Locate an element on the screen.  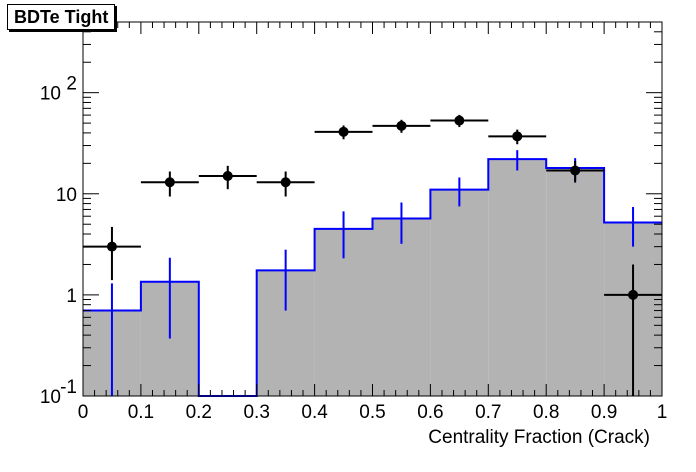
x-tick-label: 0.3 is located at coordinates (256, 412).